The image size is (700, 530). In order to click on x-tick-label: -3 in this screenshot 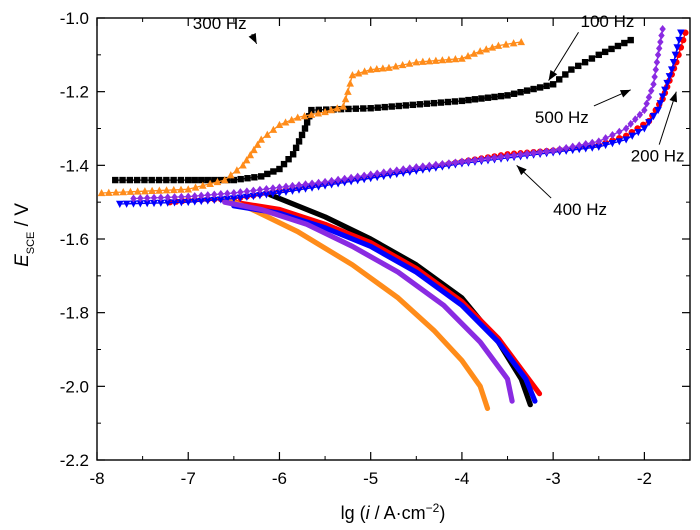, I will do `click(553, 478)`.